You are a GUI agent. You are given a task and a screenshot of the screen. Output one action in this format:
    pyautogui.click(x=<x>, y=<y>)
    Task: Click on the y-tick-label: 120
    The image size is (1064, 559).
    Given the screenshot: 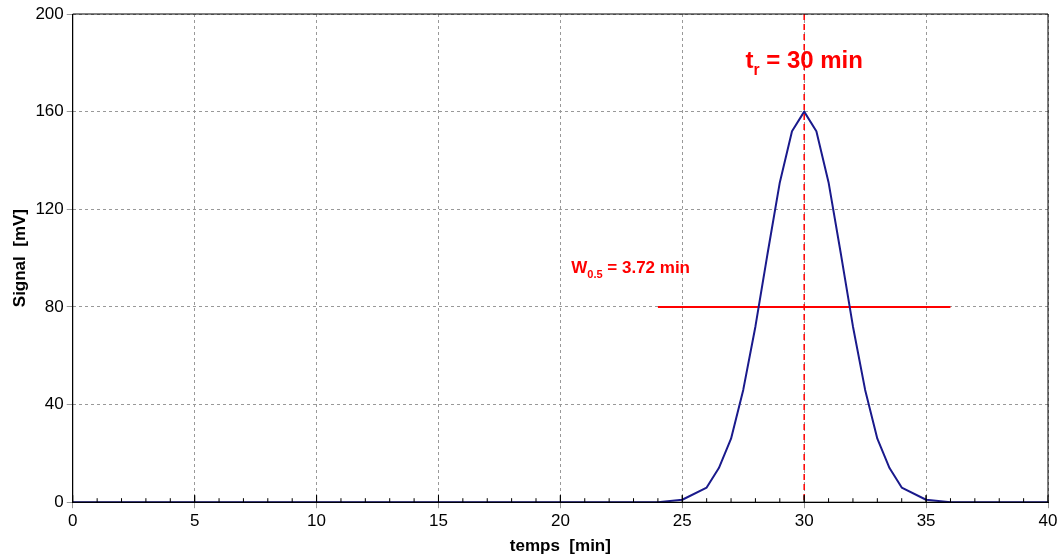 What is the action you would take?
    pyautogui.click(x=49, y=208)
    